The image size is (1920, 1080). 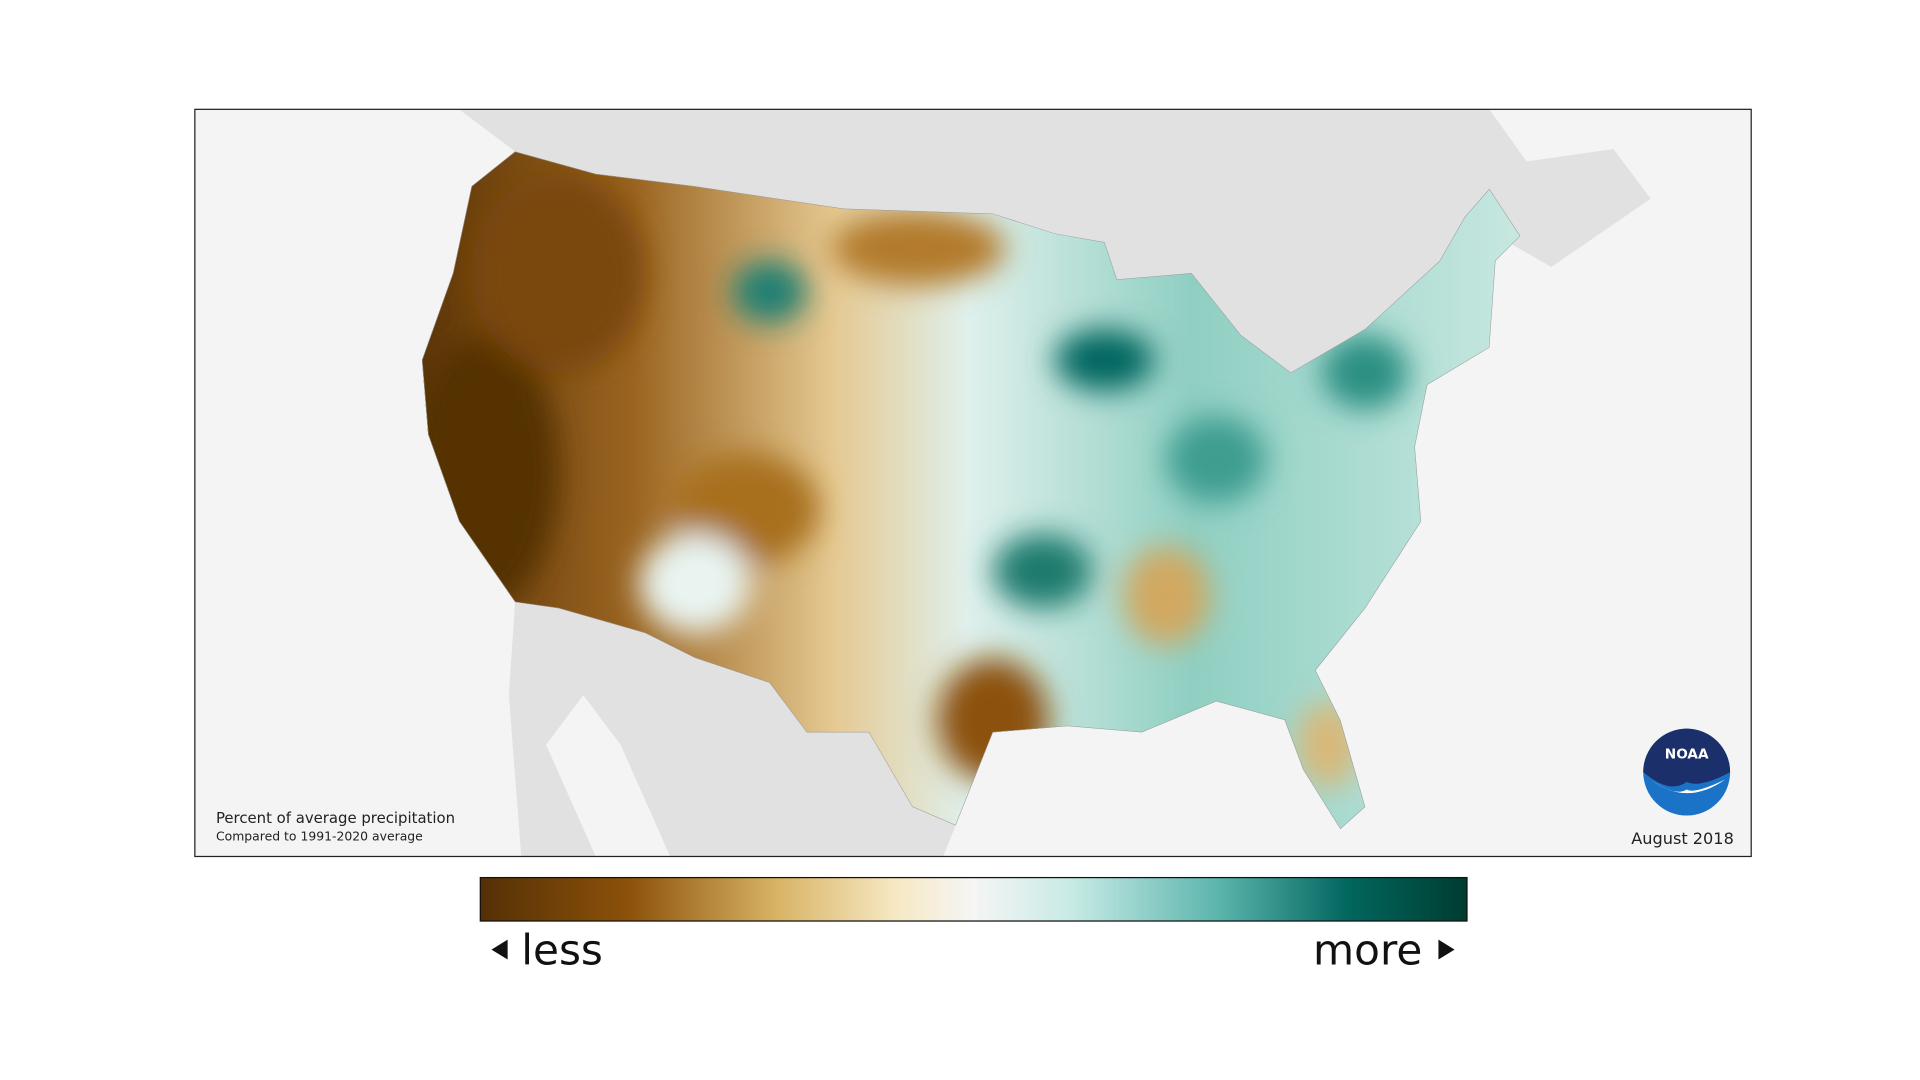 What do you see at coordinates (499, 949) in the screenshot?
I see `arrow-left` at bounding box center [499, 949].